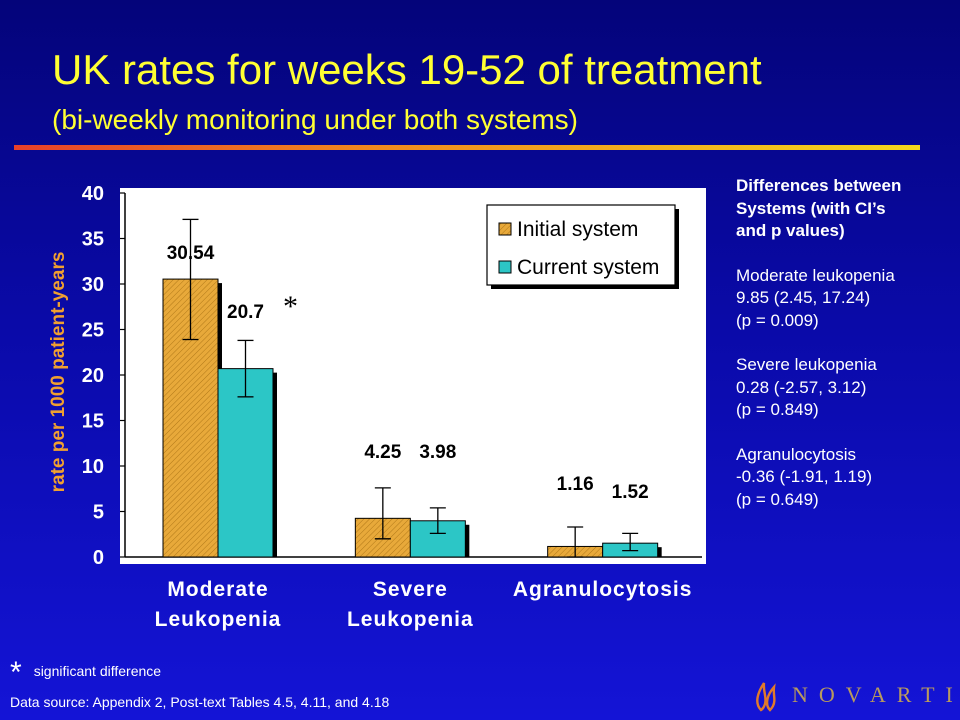 The height and width of the screenshot is (720, 960). What do you see at coordinates (811, 208) in the screenshot?
I see `heading-line-2: Systems (with CI’s` at bounding box center [811, 208].